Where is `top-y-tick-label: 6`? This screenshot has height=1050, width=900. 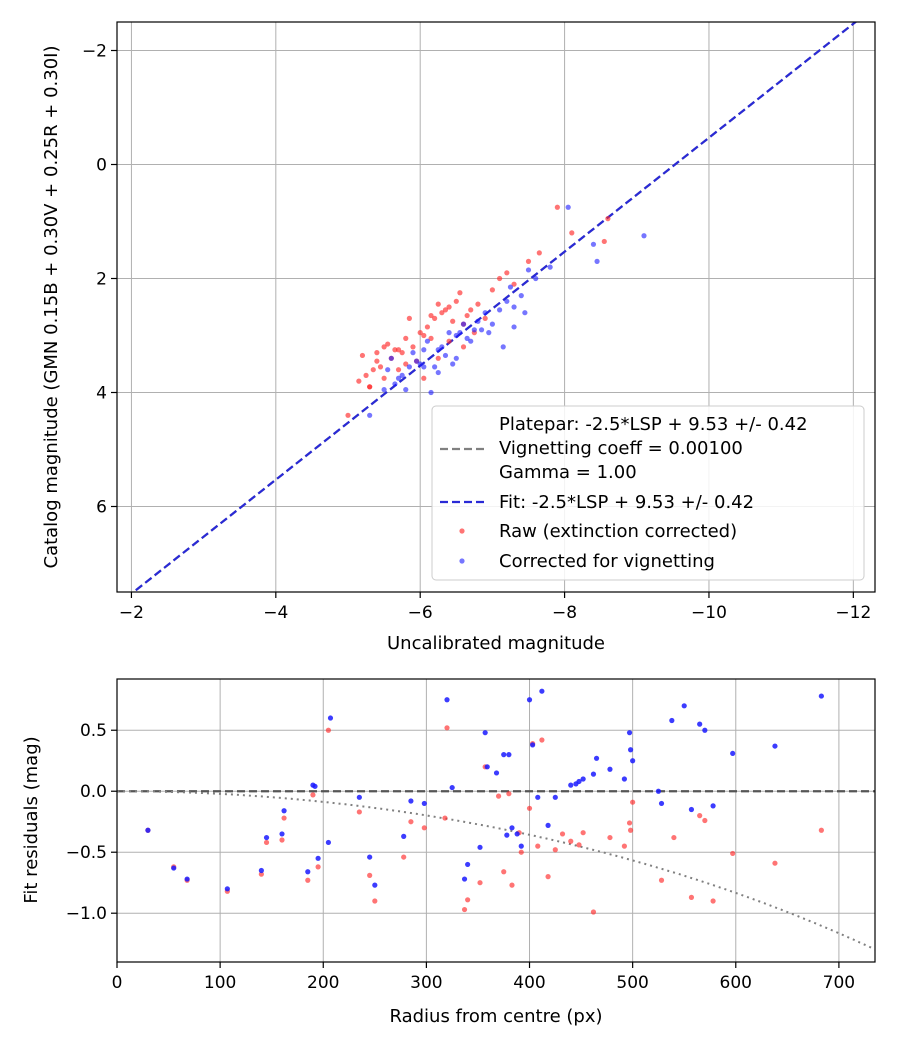 top-y-tick-label: 6 is located at coordinates (101, 508).